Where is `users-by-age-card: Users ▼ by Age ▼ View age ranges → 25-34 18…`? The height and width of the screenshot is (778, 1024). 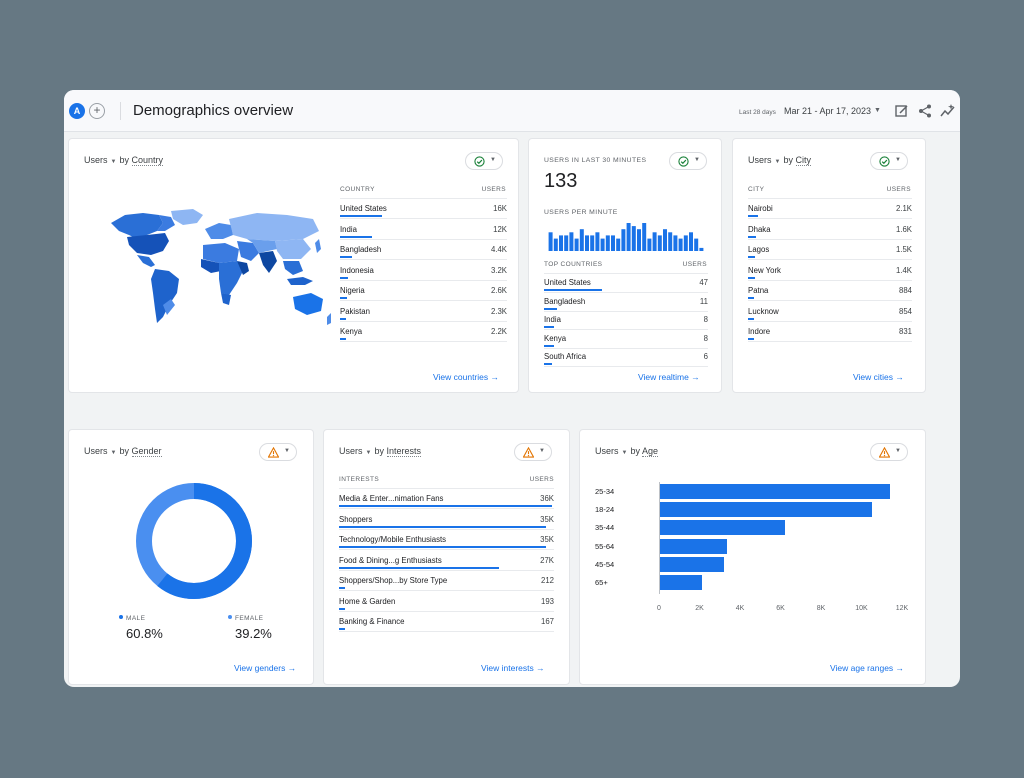
users-by-age-card: Users ▼ by Age ▼ View age ranges → 25-34 18… is located at coordinates (752, 557).